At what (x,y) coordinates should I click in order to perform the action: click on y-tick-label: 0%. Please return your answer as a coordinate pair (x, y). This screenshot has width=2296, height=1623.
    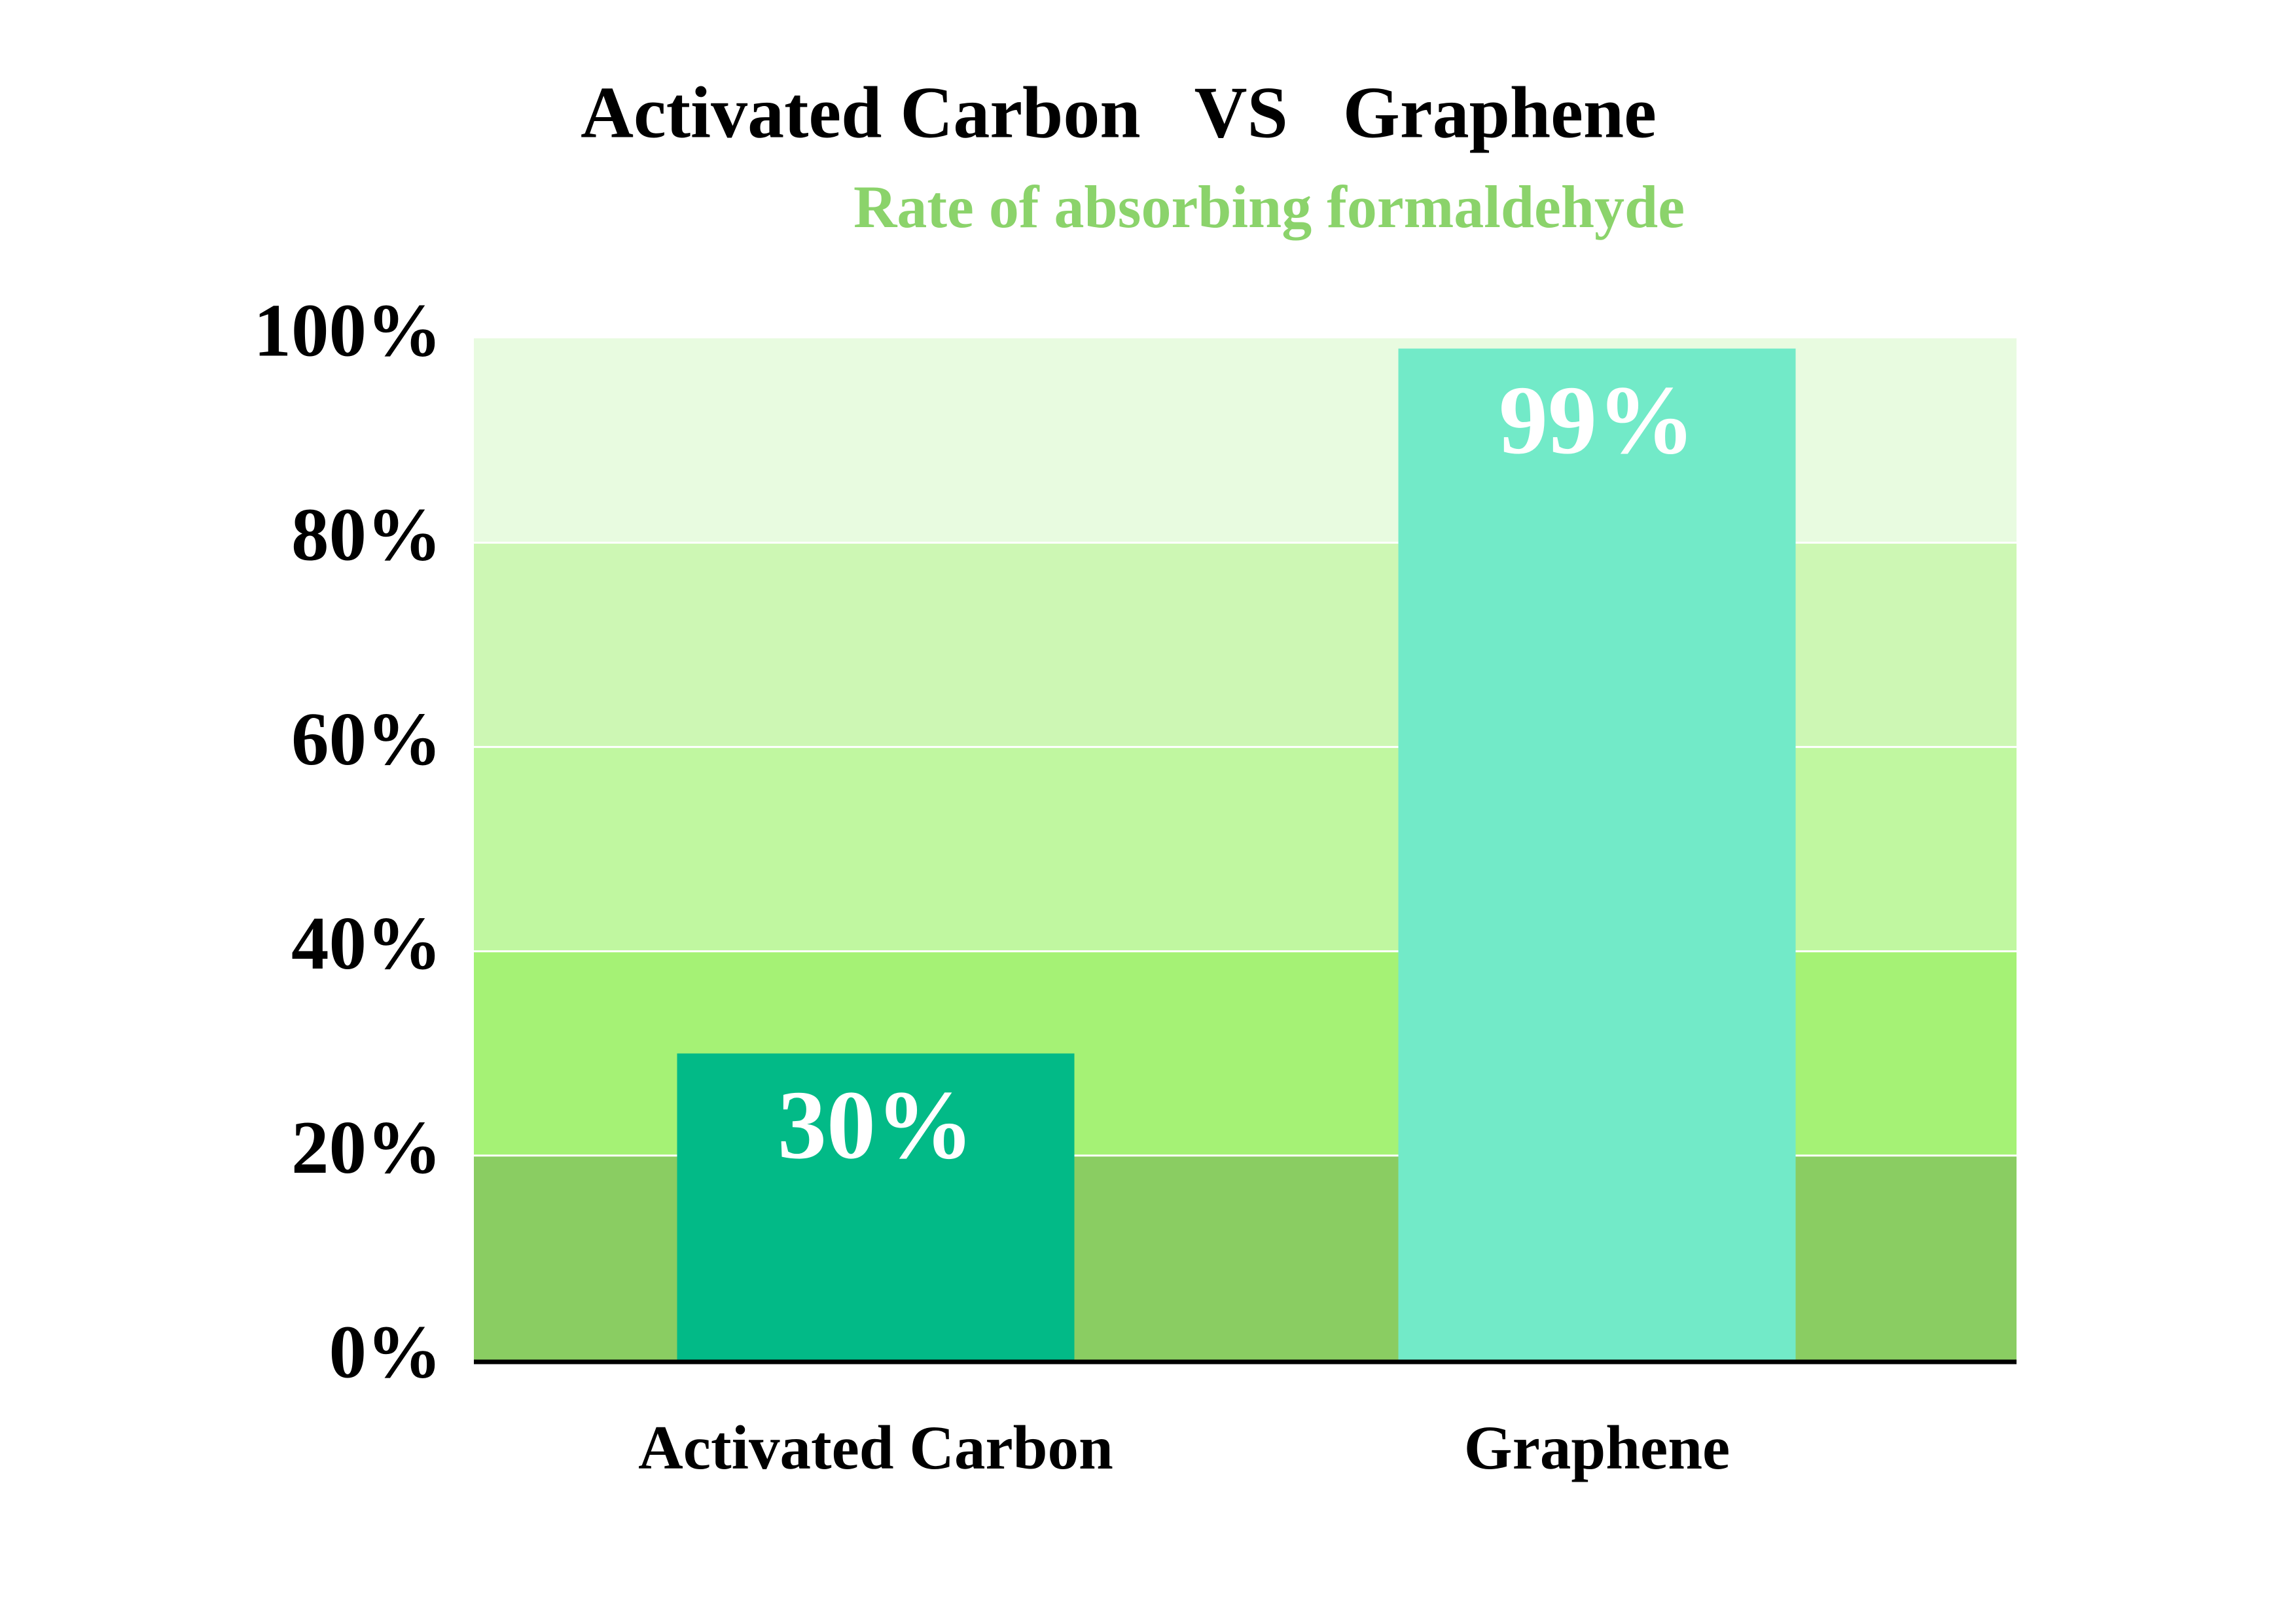
    Looking at the image, I should click on (385, 1351).